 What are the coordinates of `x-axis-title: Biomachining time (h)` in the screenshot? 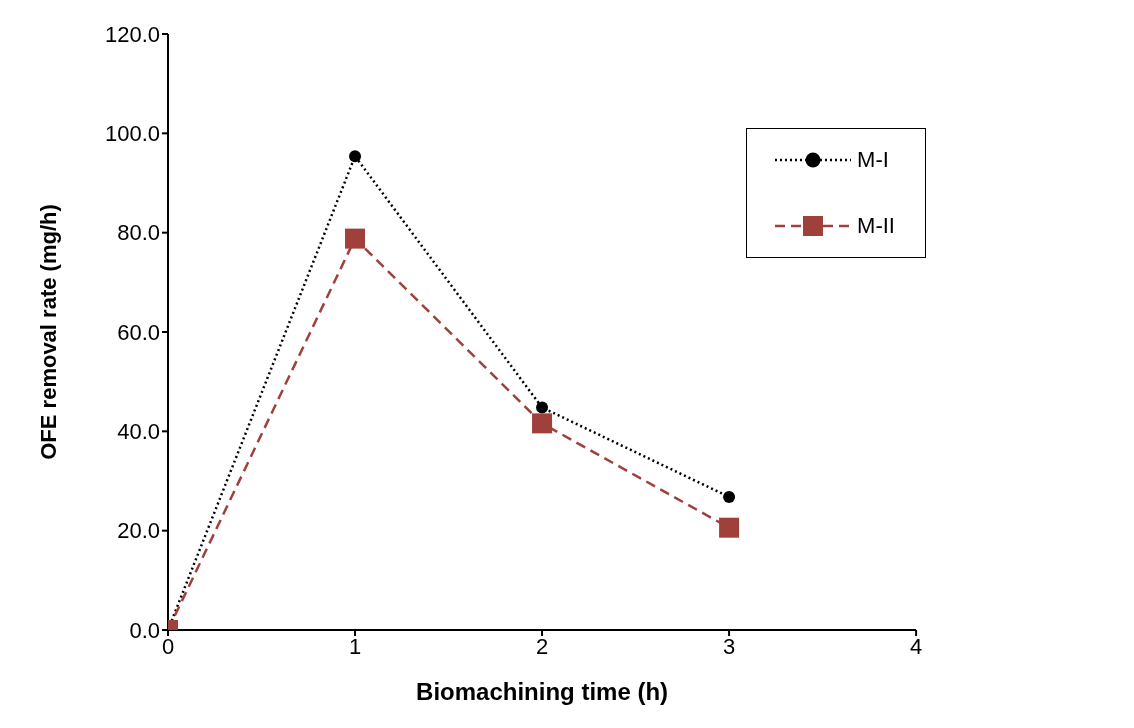 It's located at (542, 691).